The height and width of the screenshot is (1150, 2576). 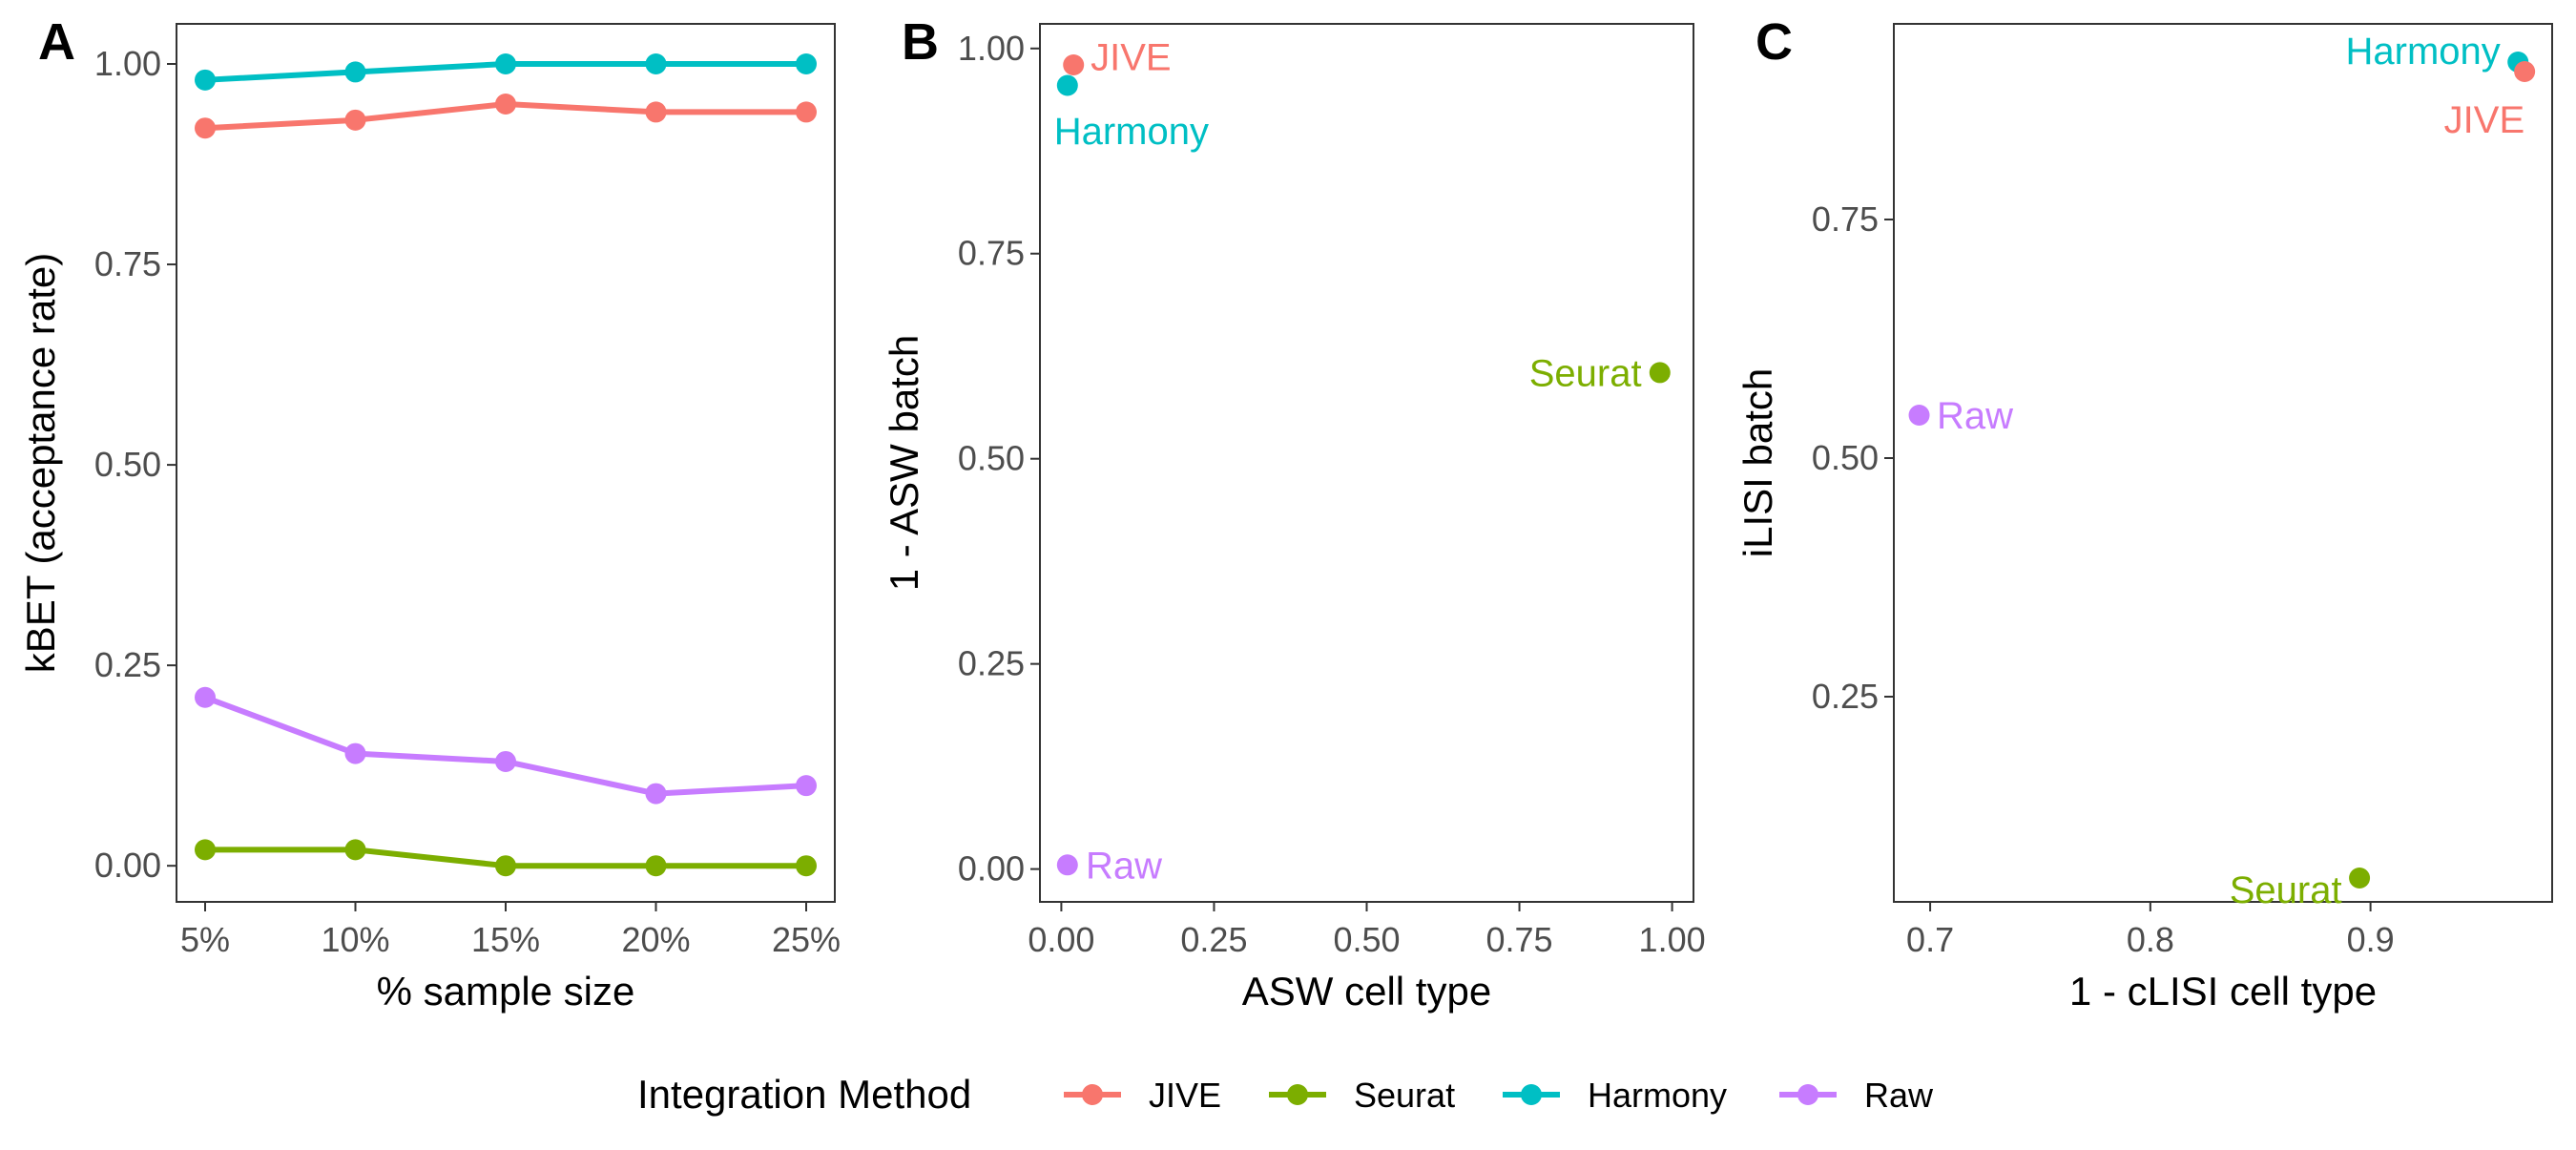 I want to click on panel-letter-c: C, so click(x=1774, y=42).